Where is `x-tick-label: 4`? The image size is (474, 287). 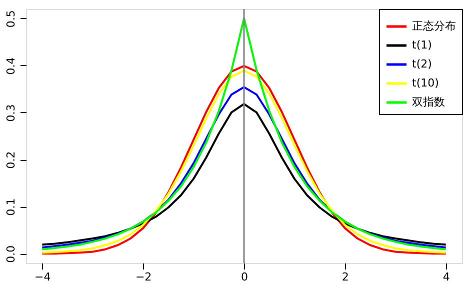
x-tick-label: 4 is located at coordinates (446, 277).